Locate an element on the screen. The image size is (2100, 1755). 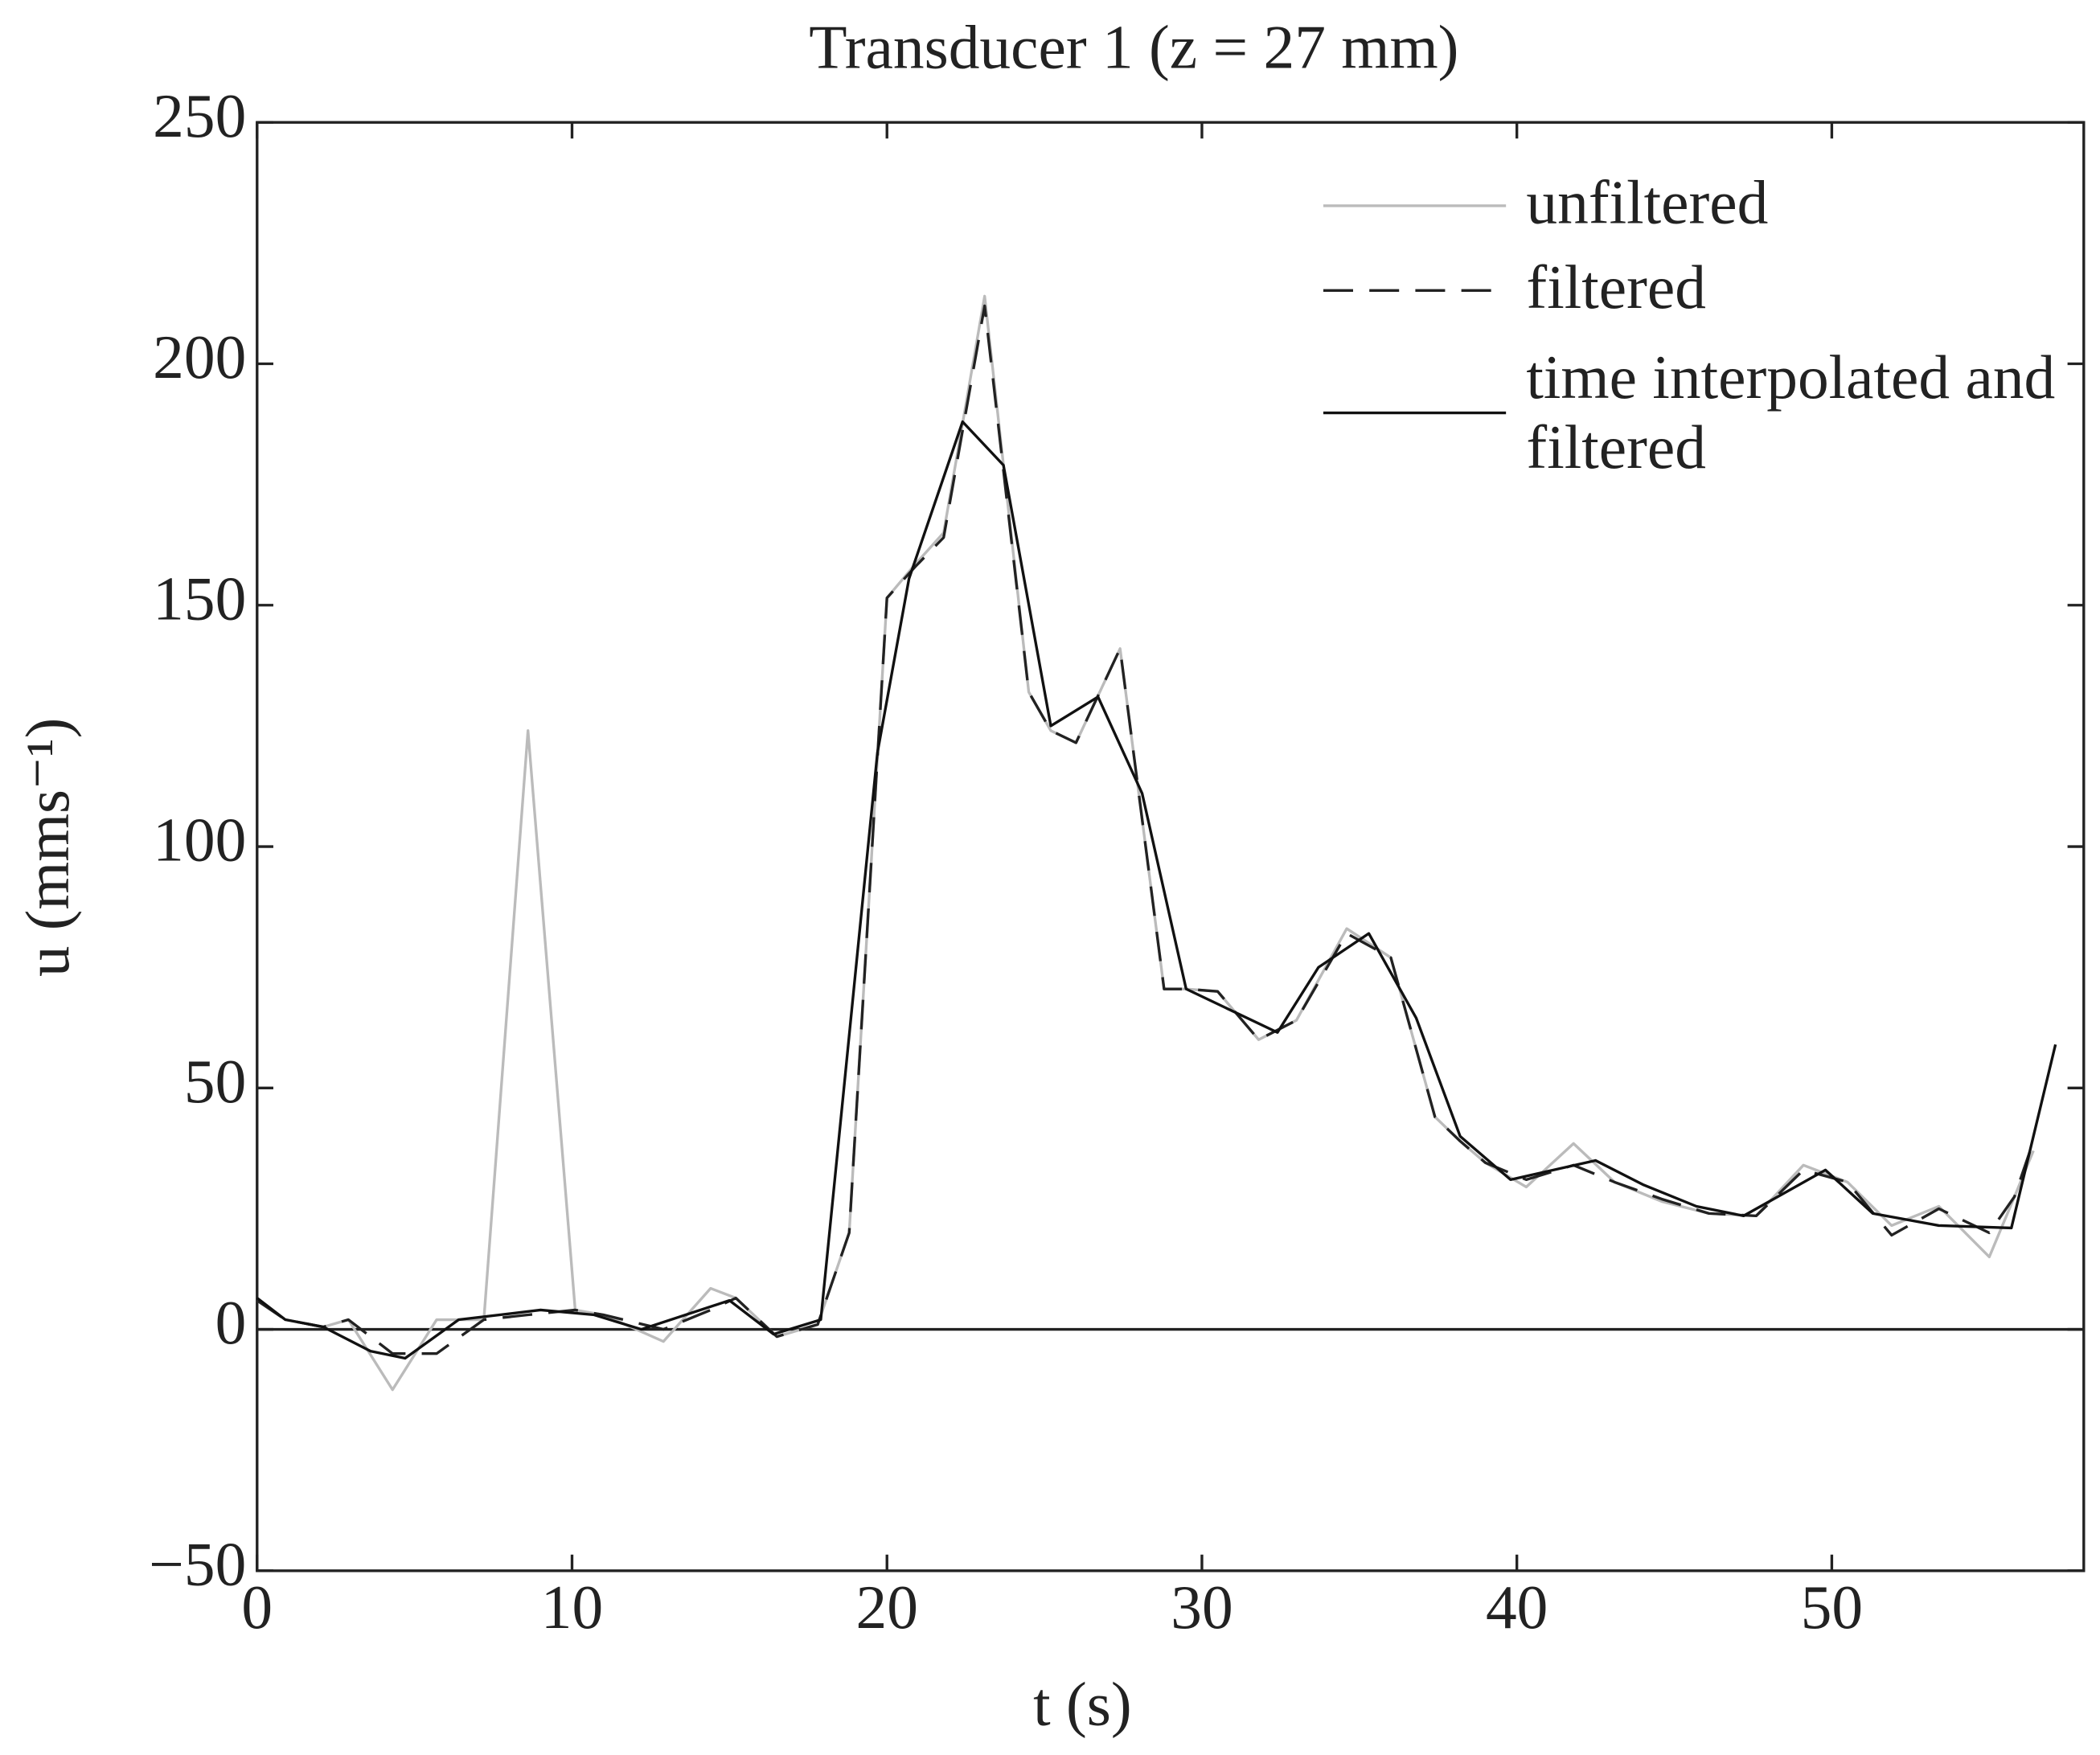
legend-entry: unfiltered is located at coordinates (1648, 203).